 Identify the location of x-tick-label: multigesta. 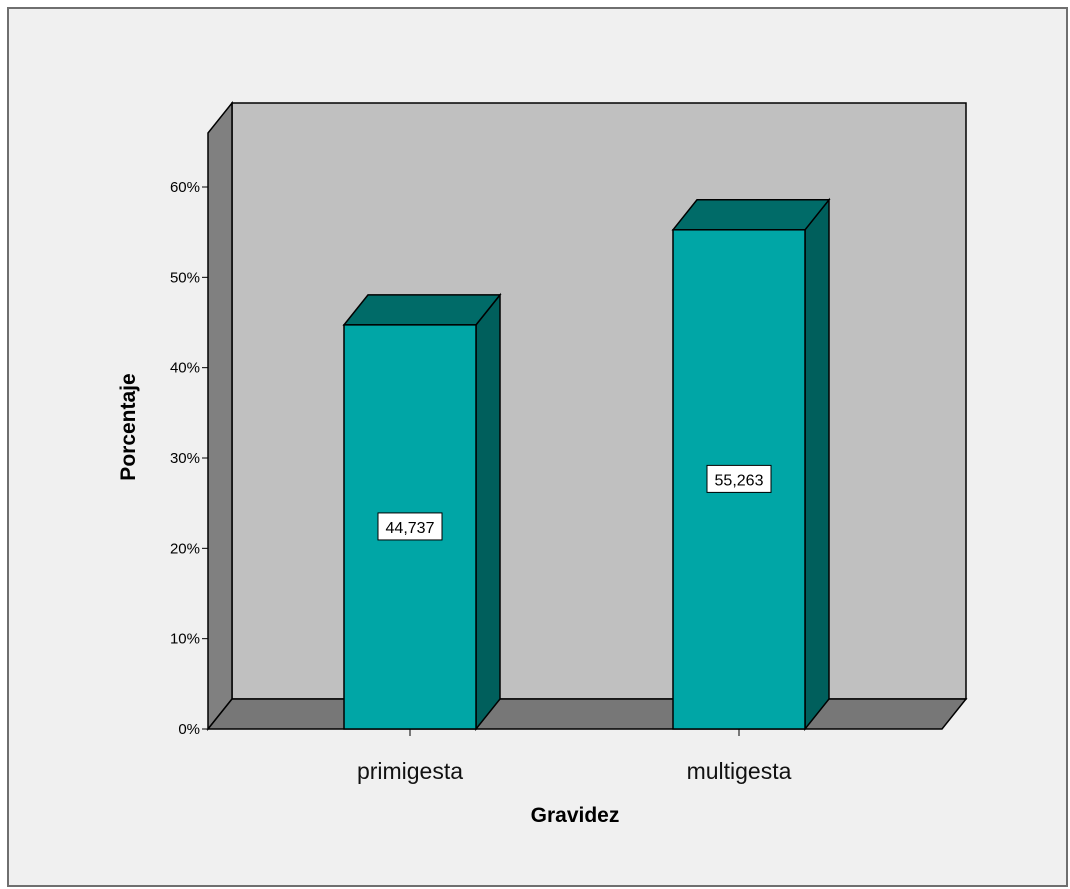
(739, 771).